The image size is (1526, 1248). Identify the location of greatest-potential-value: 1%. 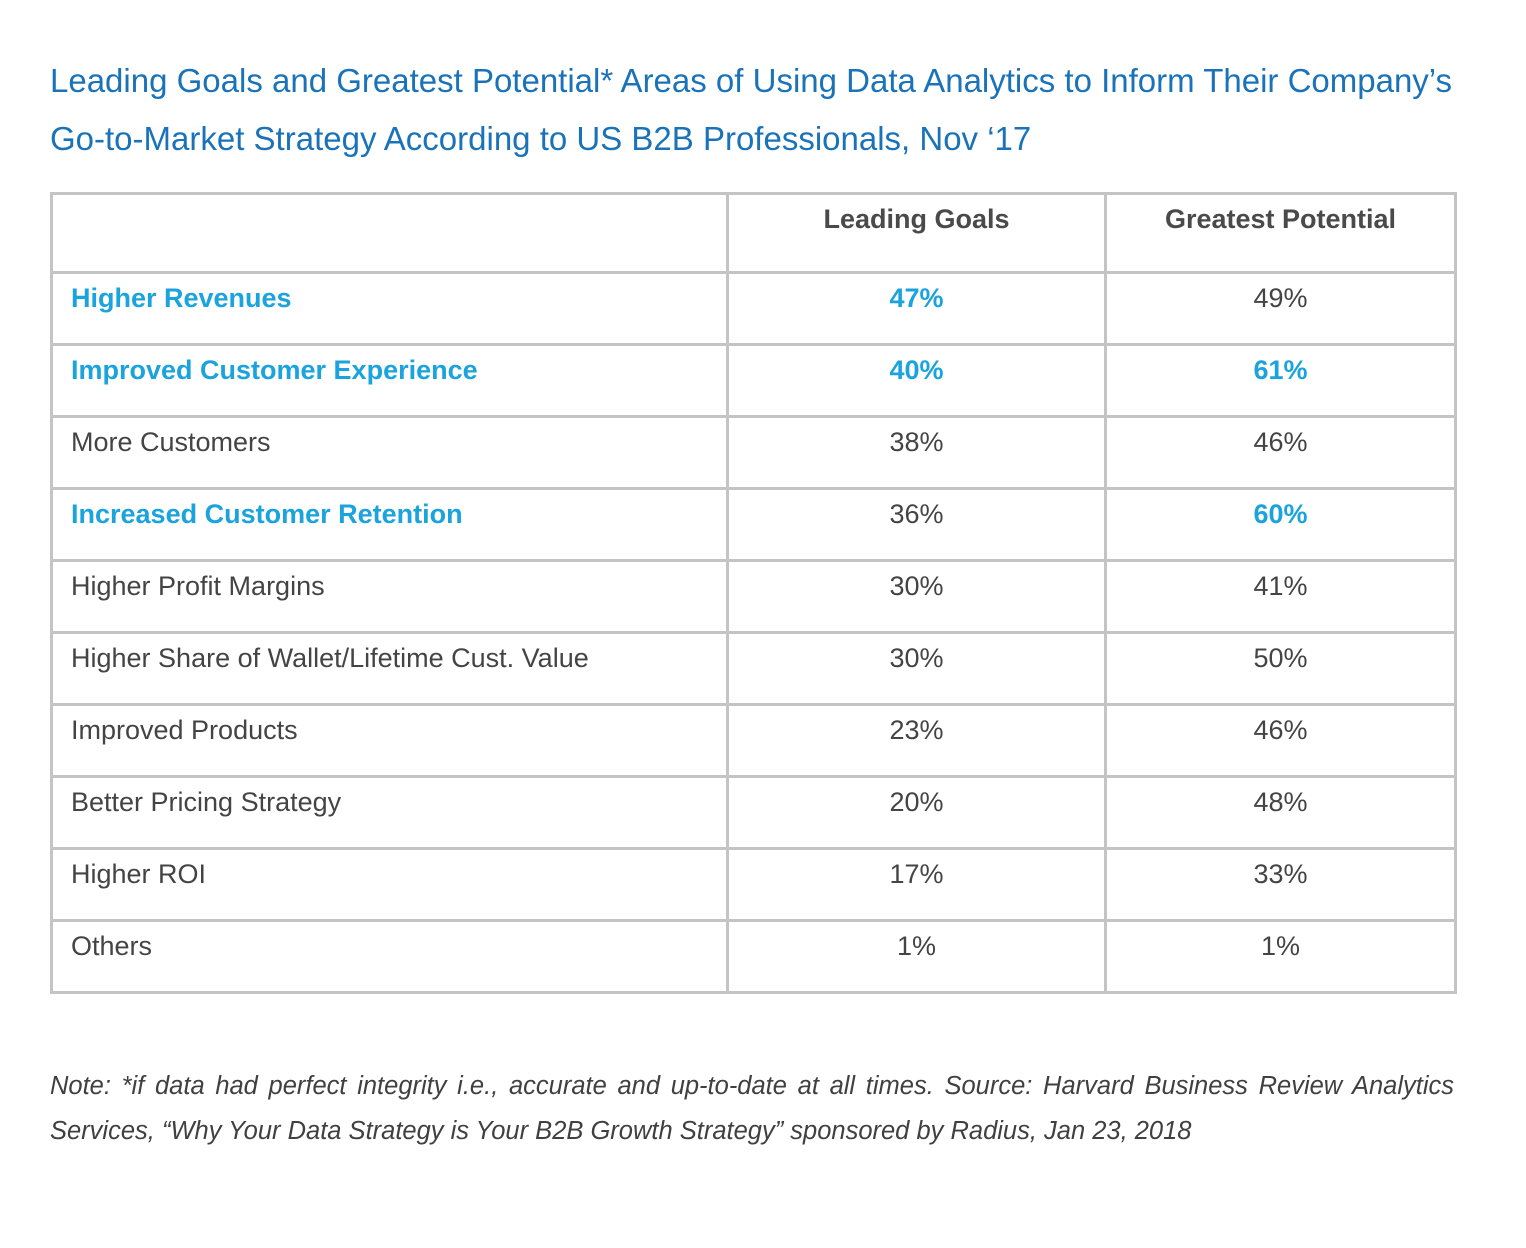
(1280, 956).